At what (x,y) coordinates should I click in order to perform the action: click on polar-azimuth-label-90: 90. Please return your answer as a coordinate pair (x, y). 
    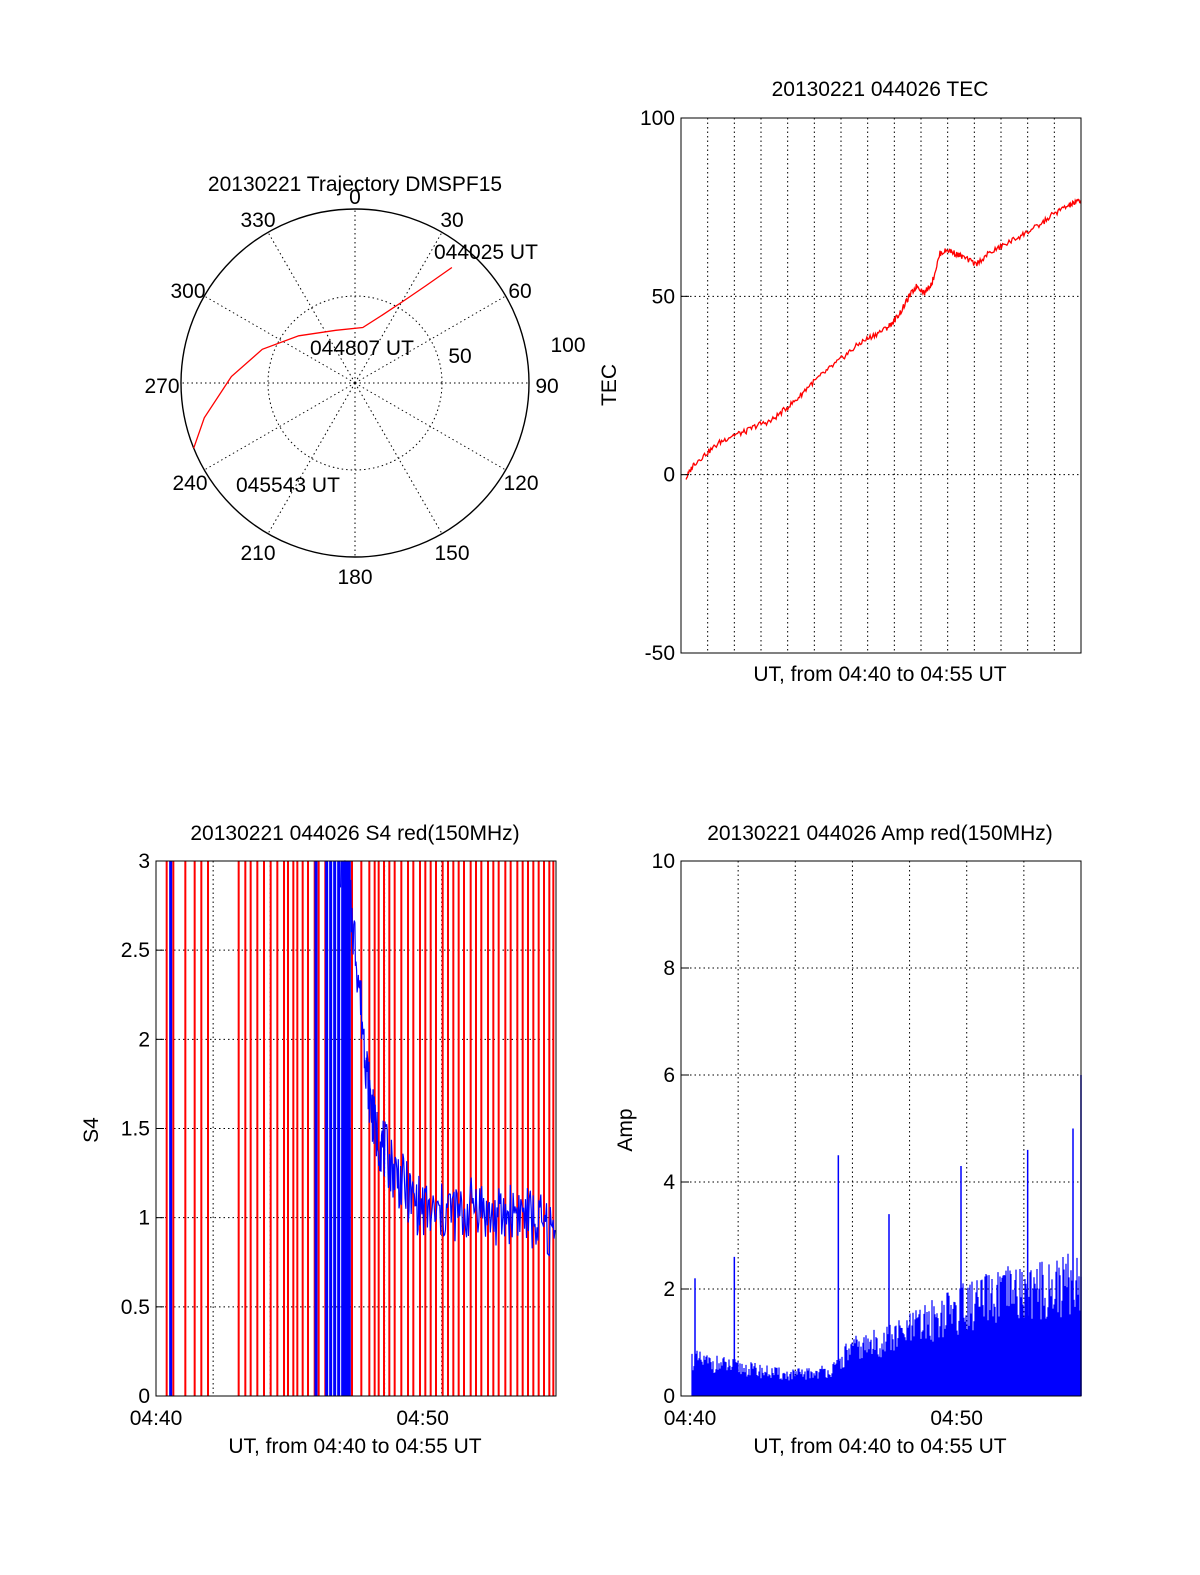
    Looking at the image, I should click on (546, 386).